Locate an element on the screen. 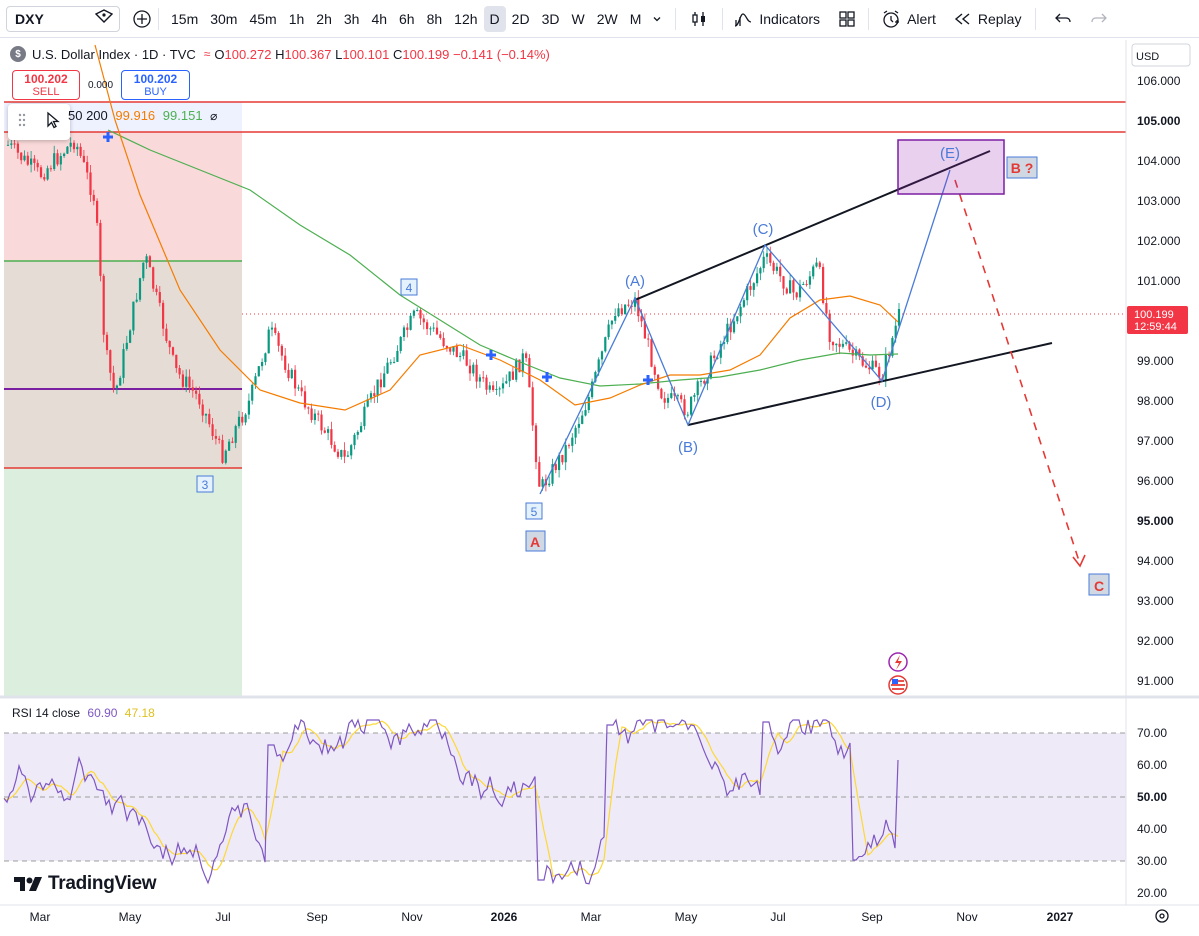 Image resolution: width=1199 pixels, height=936 pixels. timeframe-1h: 1h is located at coordinates (296, 18).